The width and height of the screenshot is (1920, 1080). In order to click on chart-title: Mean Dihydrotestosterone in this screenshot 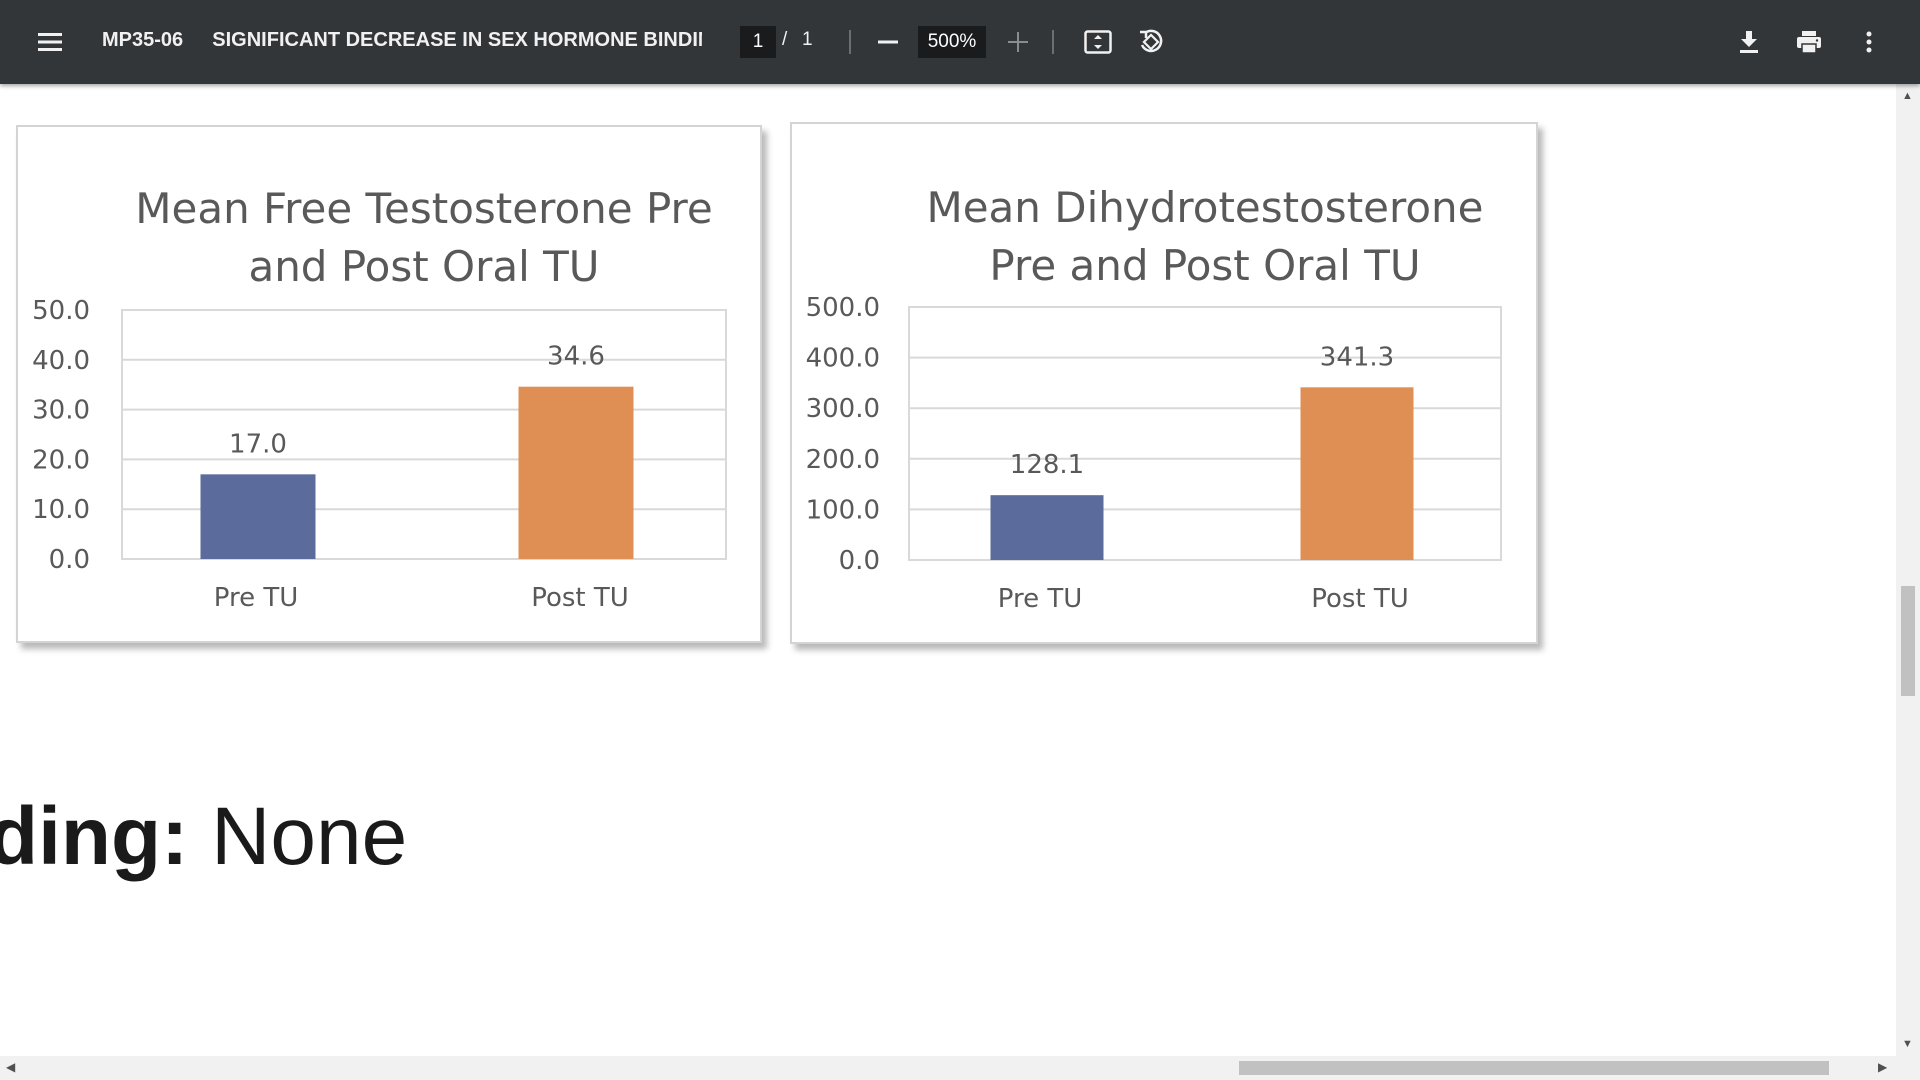, I will do `click(1204, 207)`.